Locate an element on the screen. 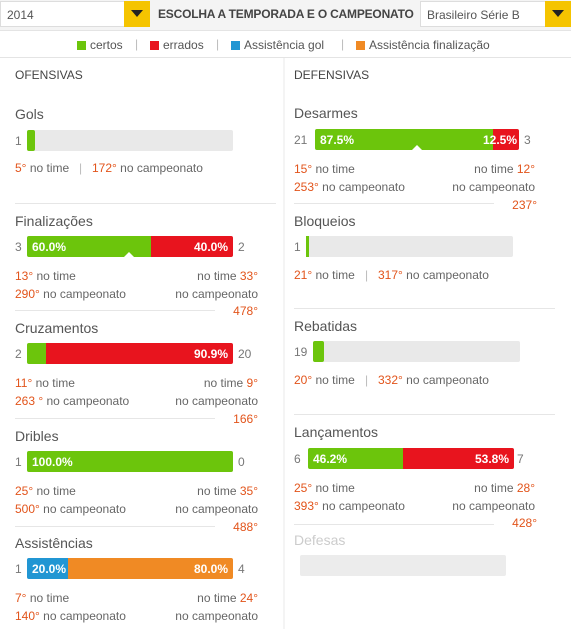  lancamentos-bar: 46.2% 53.8% is located at coordinates (411, 458).